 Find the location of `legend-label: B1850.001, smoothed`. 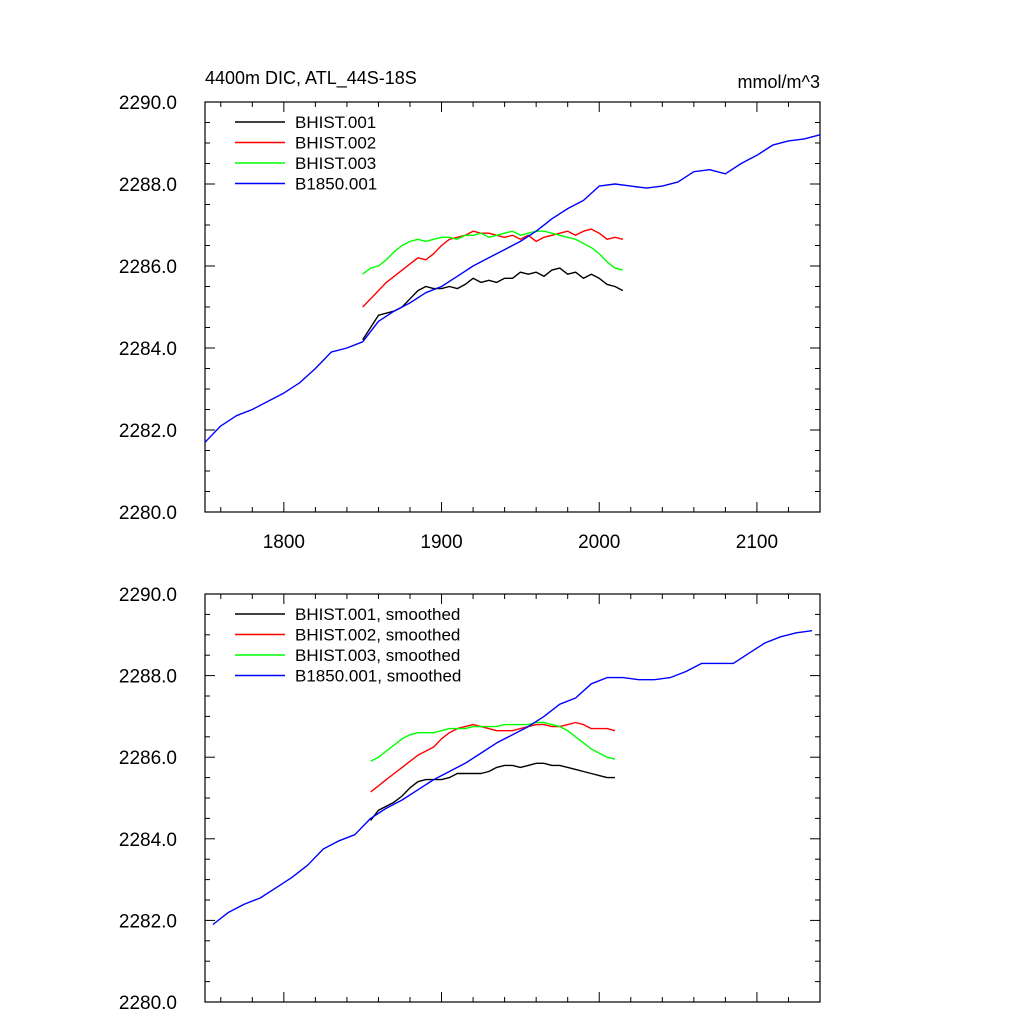

legend-label: B1850.001, smoothed is located at coordinates (378, 676).